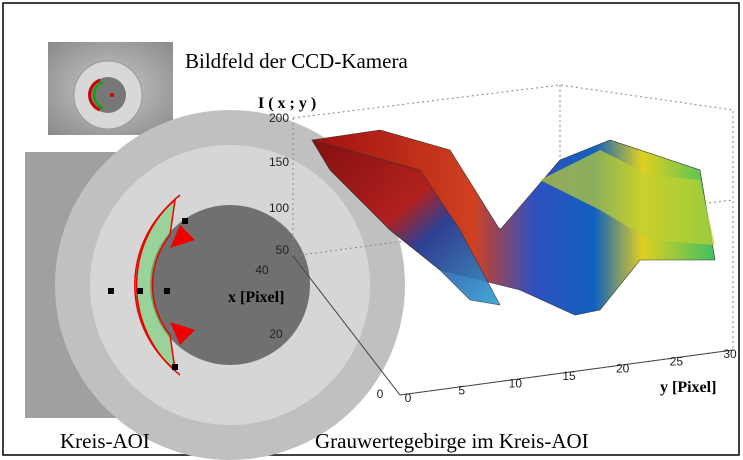 This screenshot has height=460, width=743. I want to click on z-tick-label: 50, so click(283, 250).